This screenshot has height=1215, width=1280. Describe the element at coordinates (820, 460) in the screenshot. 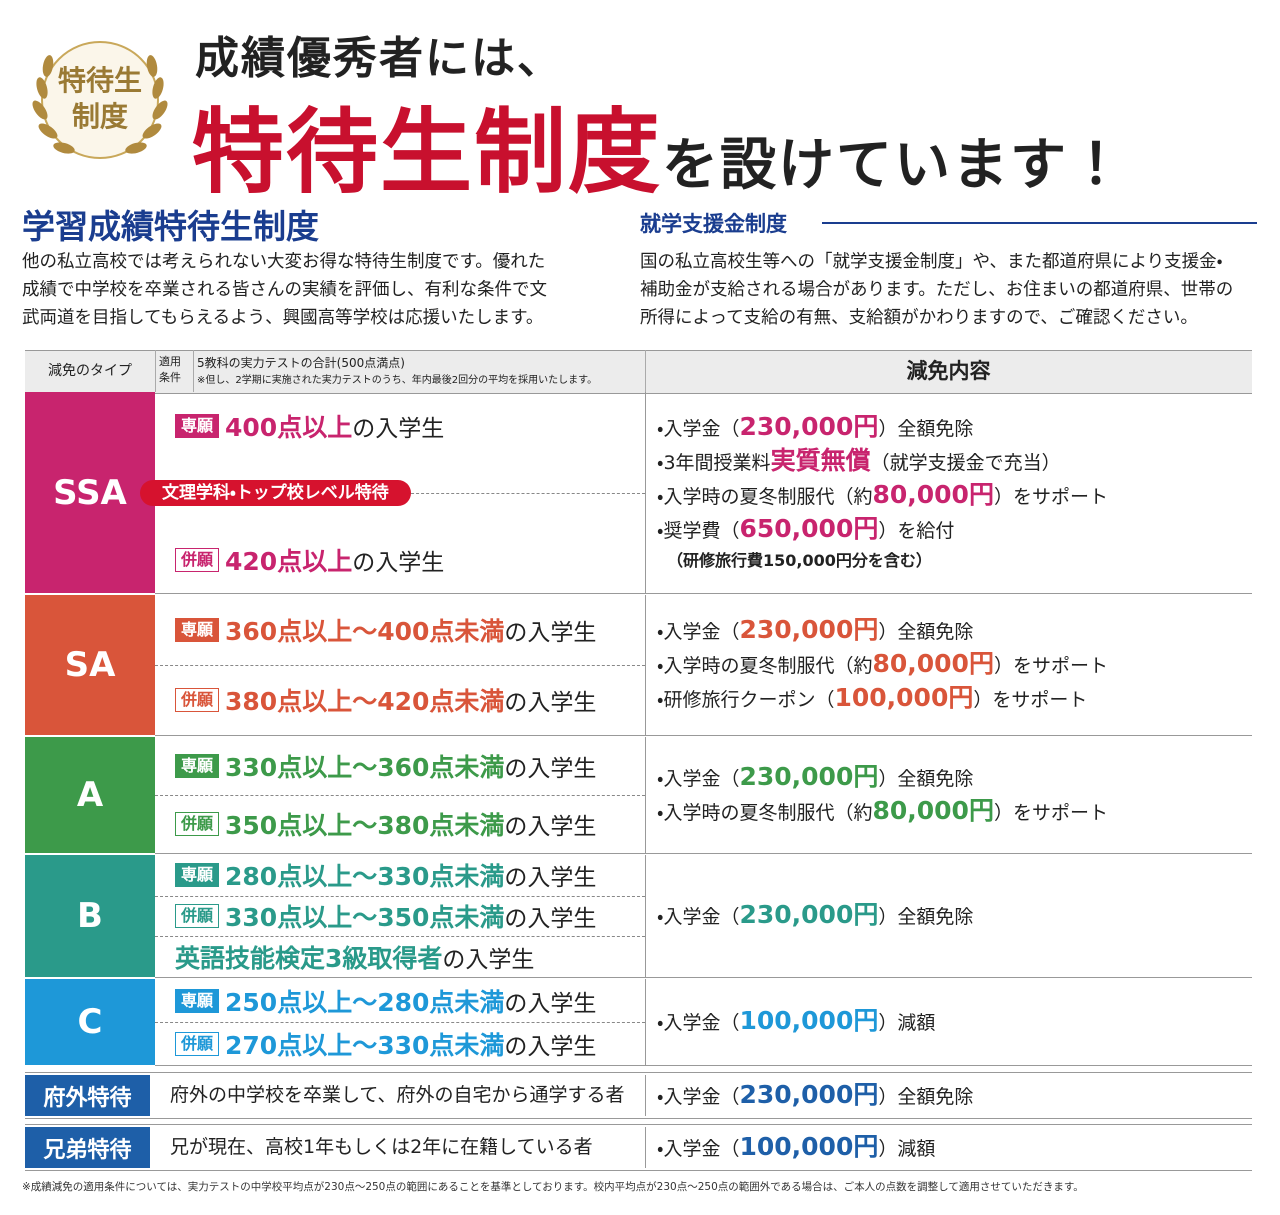

I see `highlight: 実質無償` at that location.